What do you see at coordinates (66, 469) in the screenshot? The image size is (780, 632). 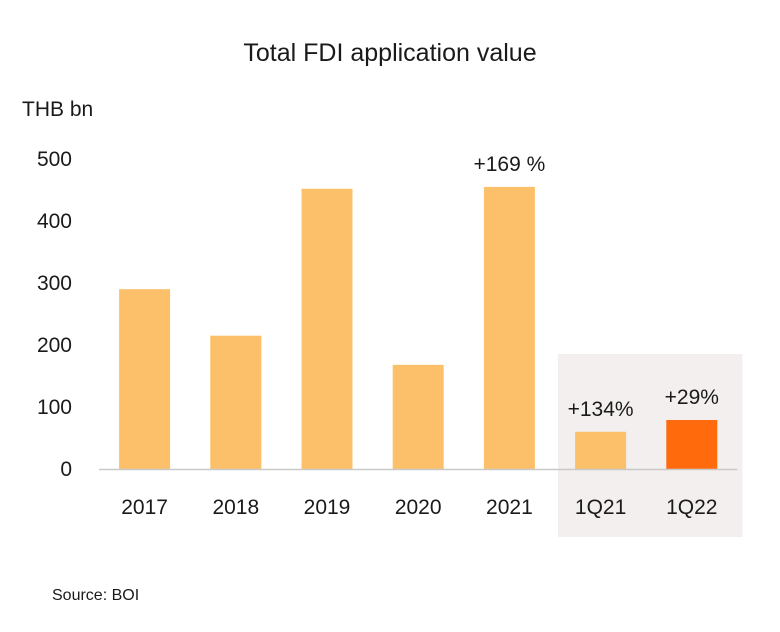 I see `y-tick-label: 0` at bounding box center [66, 469].